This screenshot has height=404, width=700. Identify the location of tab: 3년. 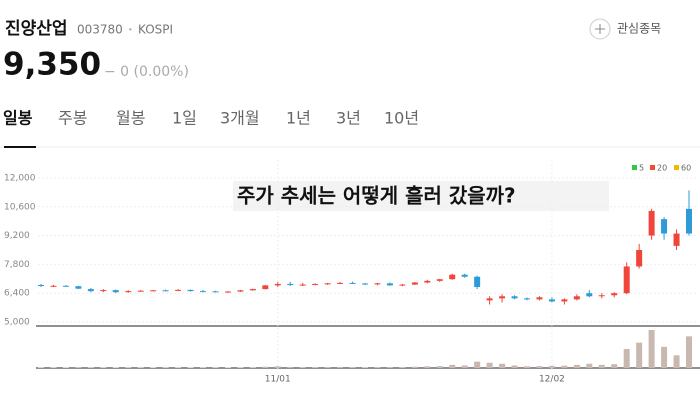
(348, 118).